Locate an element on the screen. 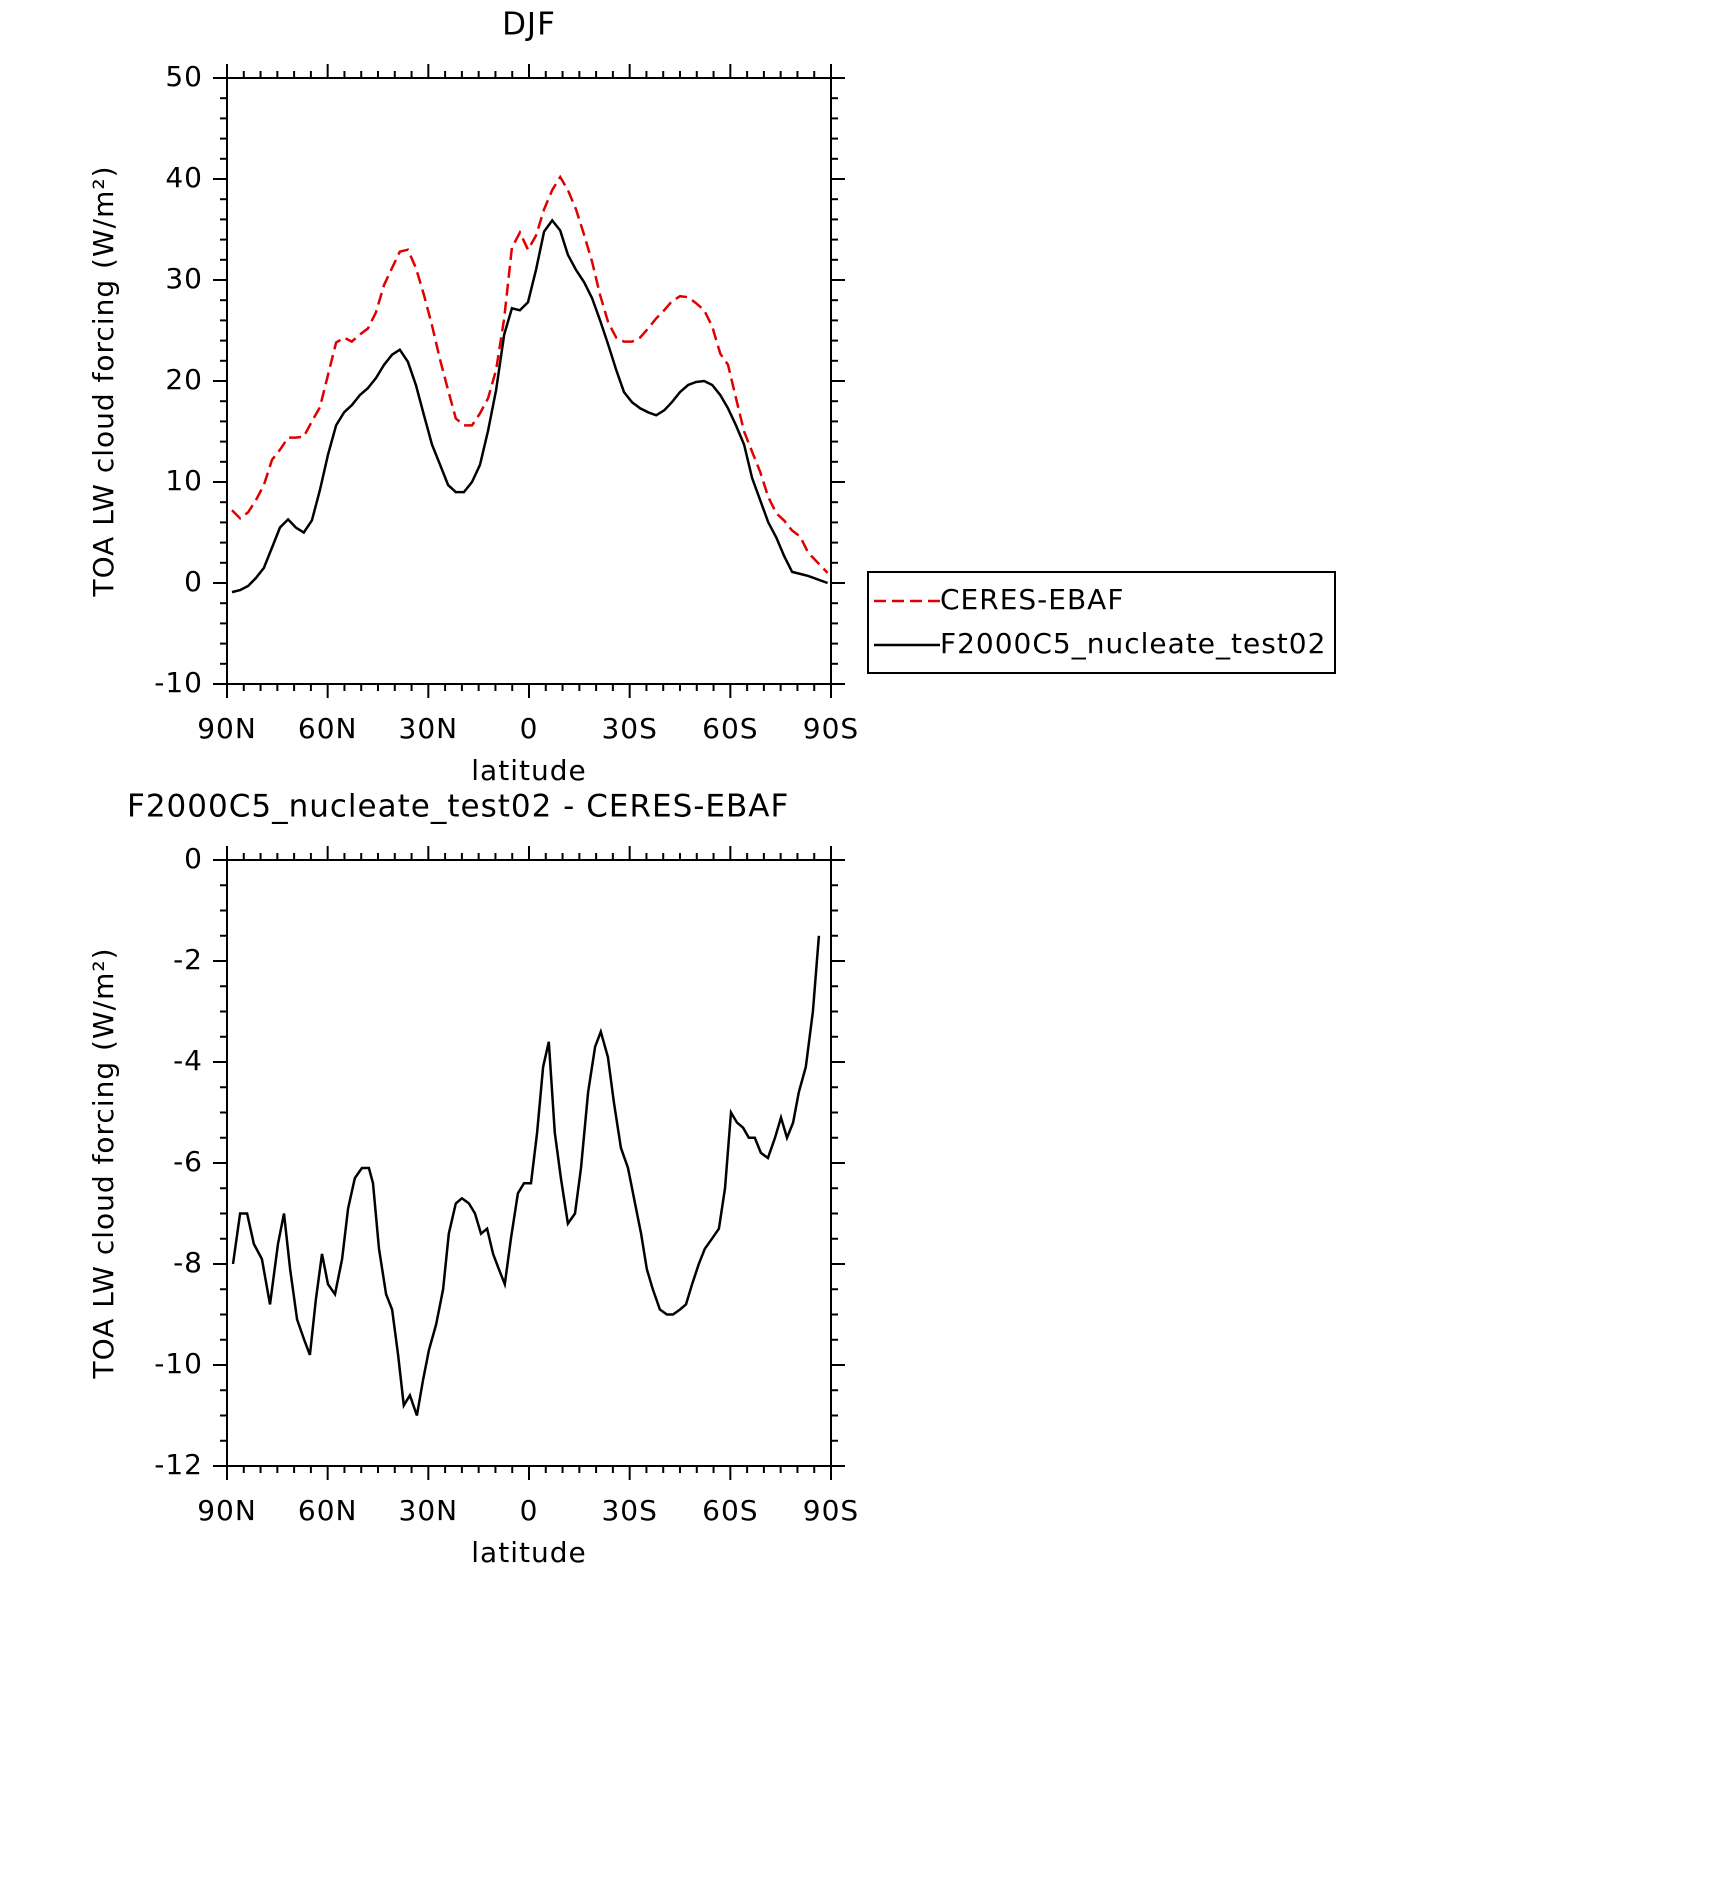 This screenshot has width=1710, height=1883. y-tick-label: 10 is located at coordinates (184, 480).